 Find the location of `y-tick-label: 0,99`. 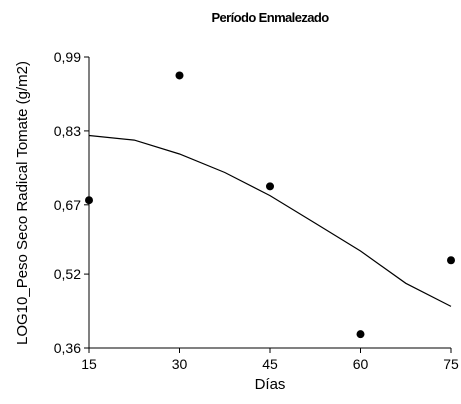

y-tick-label: 0,99 is located at coordinates (67, 57).